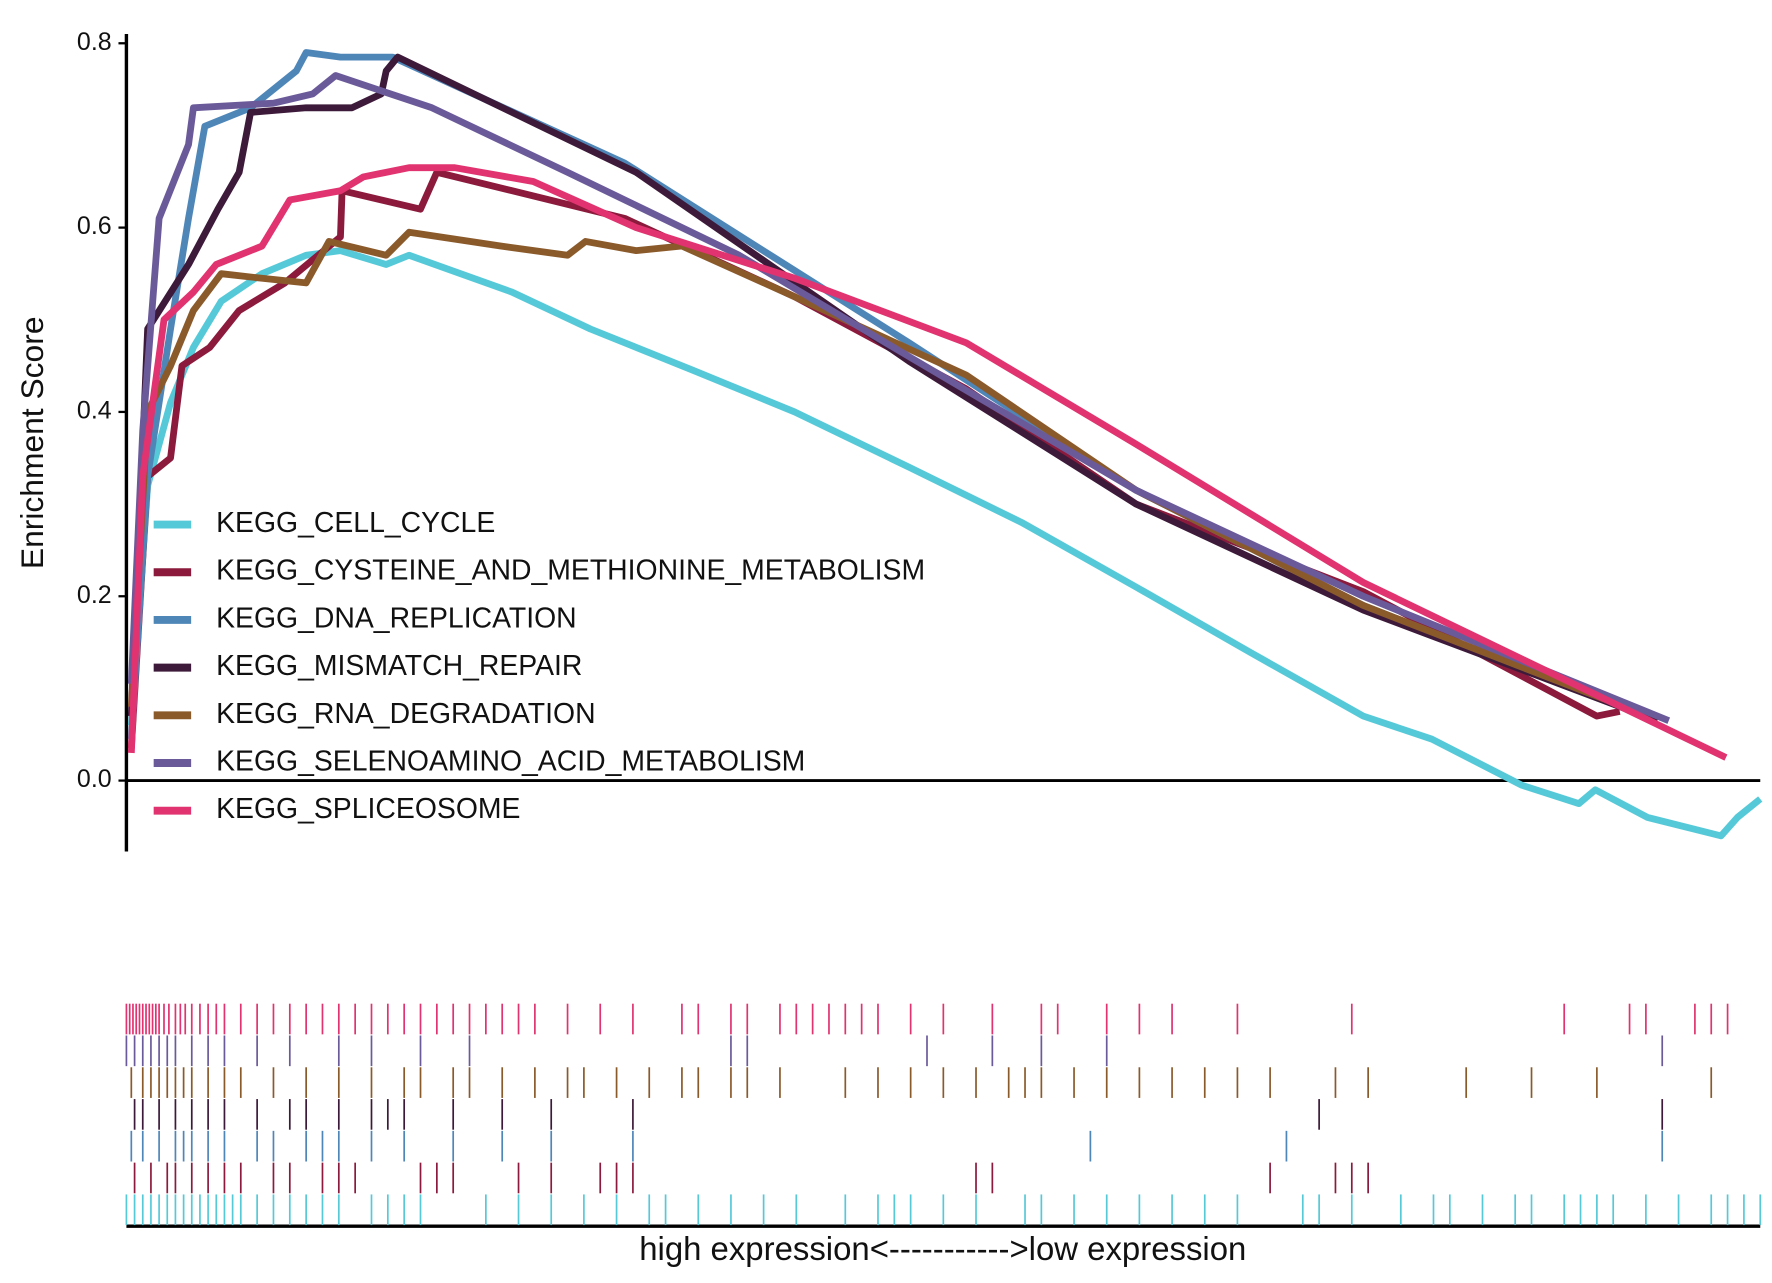 This screenshot has height=1283, width=1772. I want to click on legend-label: KEGG_CYSTEINE_AND_METHIONINE_METABOLISM, so click(570, 571).